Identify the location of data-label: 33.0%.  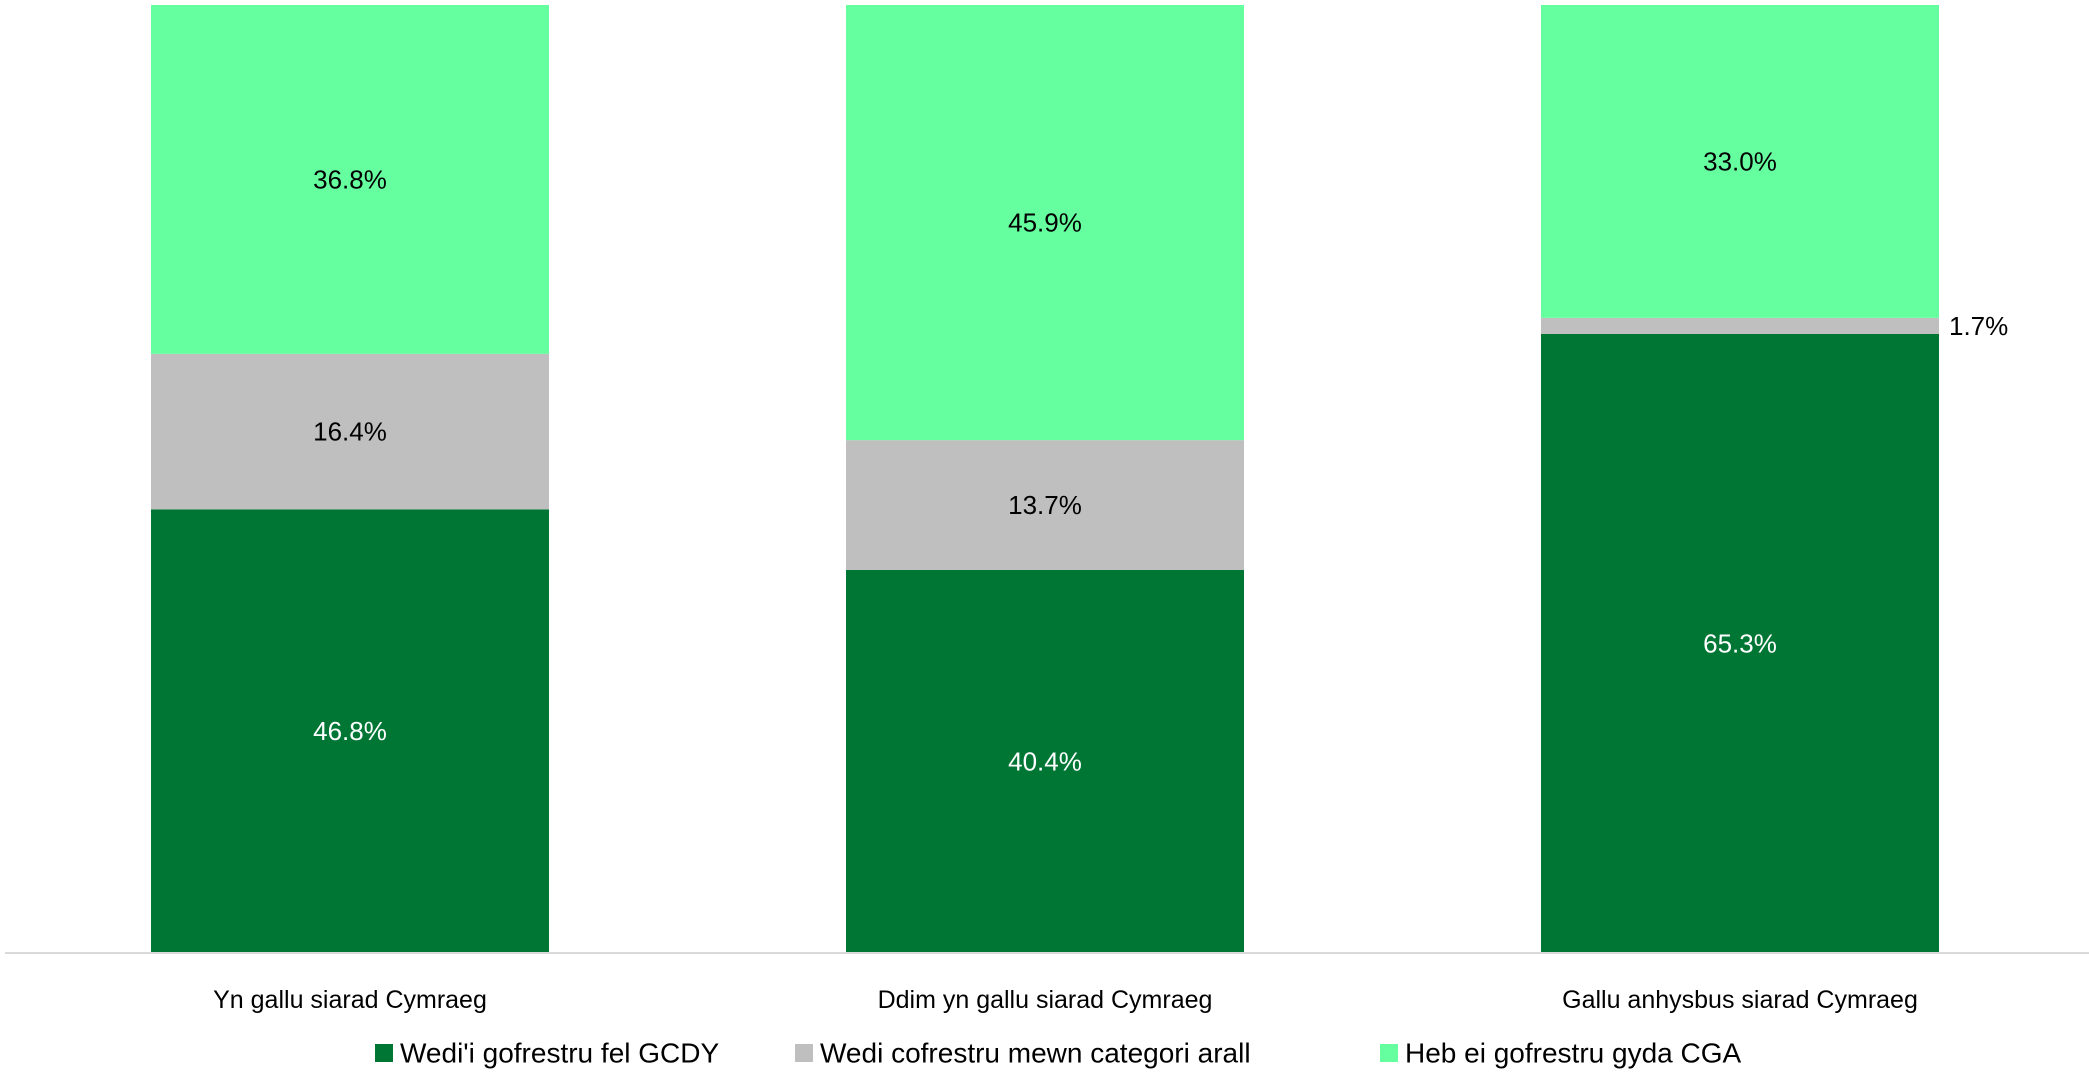
(1740, 161).